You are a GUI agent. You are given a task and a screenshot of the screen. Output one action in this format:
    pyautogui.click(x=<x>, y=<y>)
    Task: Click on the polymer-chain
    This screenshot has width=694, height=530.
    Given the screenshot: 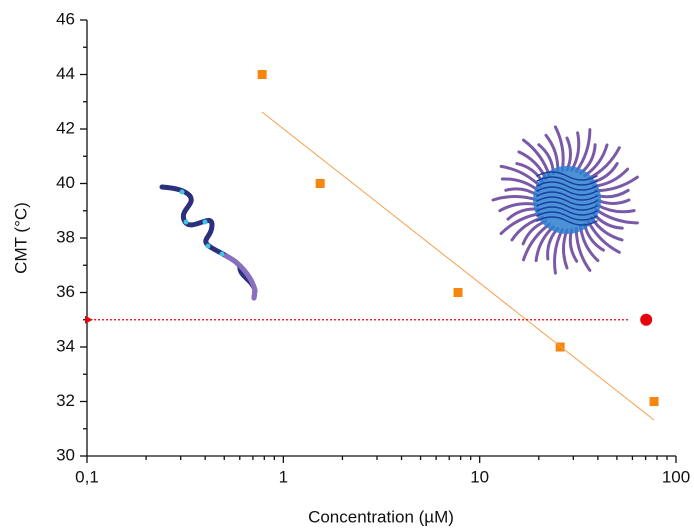 What is the action you would take?
    pyautogui.click(x=208, y=242)
    